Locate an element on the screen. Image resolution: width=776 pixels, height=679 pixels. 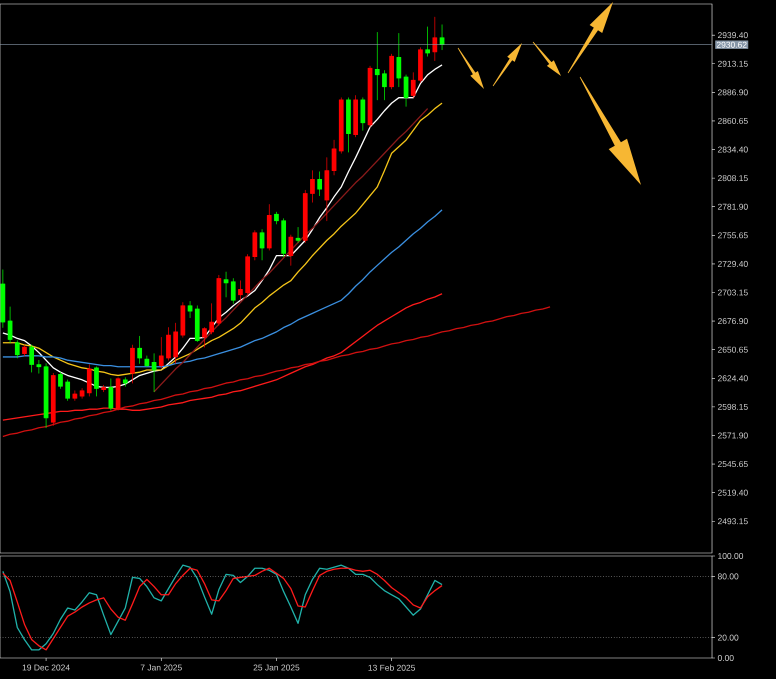
x-tick-label: 7 Jan 2025 is located at coordinates (161, 667).